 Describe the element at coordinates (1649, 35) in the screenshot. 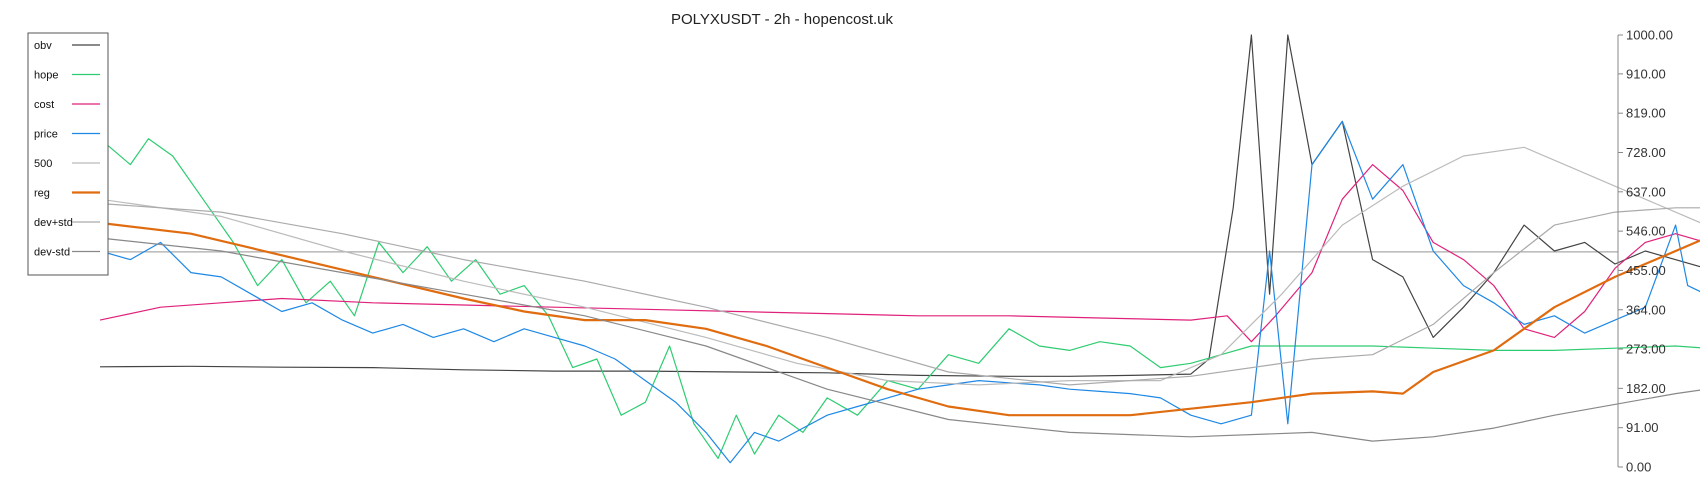

I see `y-tick-label: 1000.00` at that location.